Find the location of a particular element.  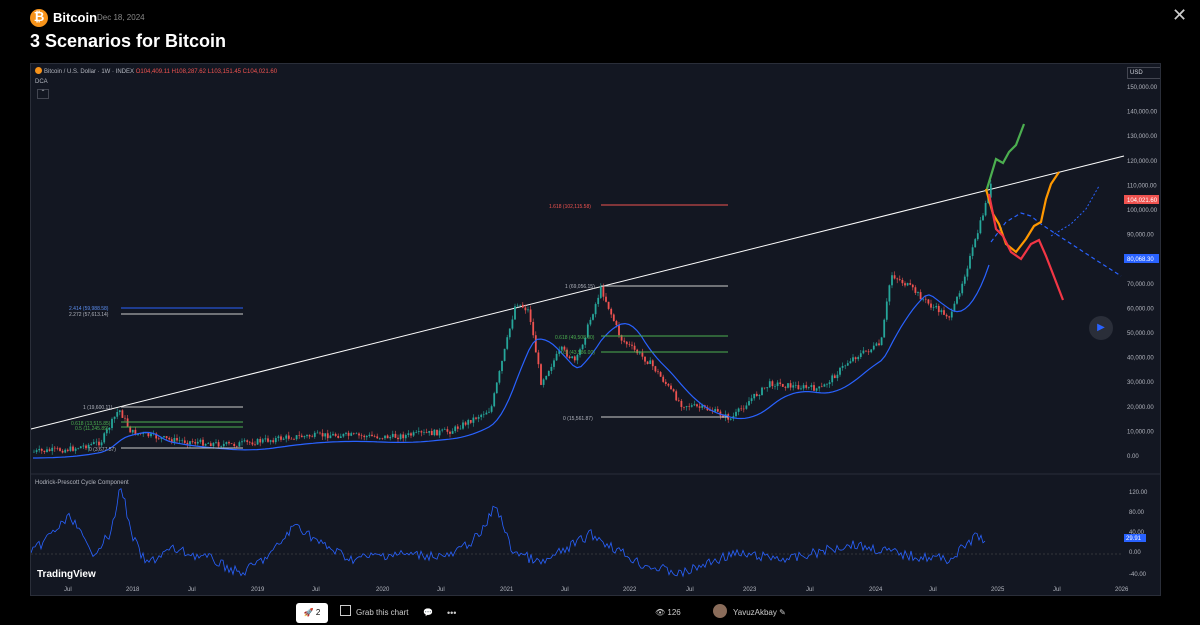

boost-button: 🚀 2 is located at coordinates (312, 613).